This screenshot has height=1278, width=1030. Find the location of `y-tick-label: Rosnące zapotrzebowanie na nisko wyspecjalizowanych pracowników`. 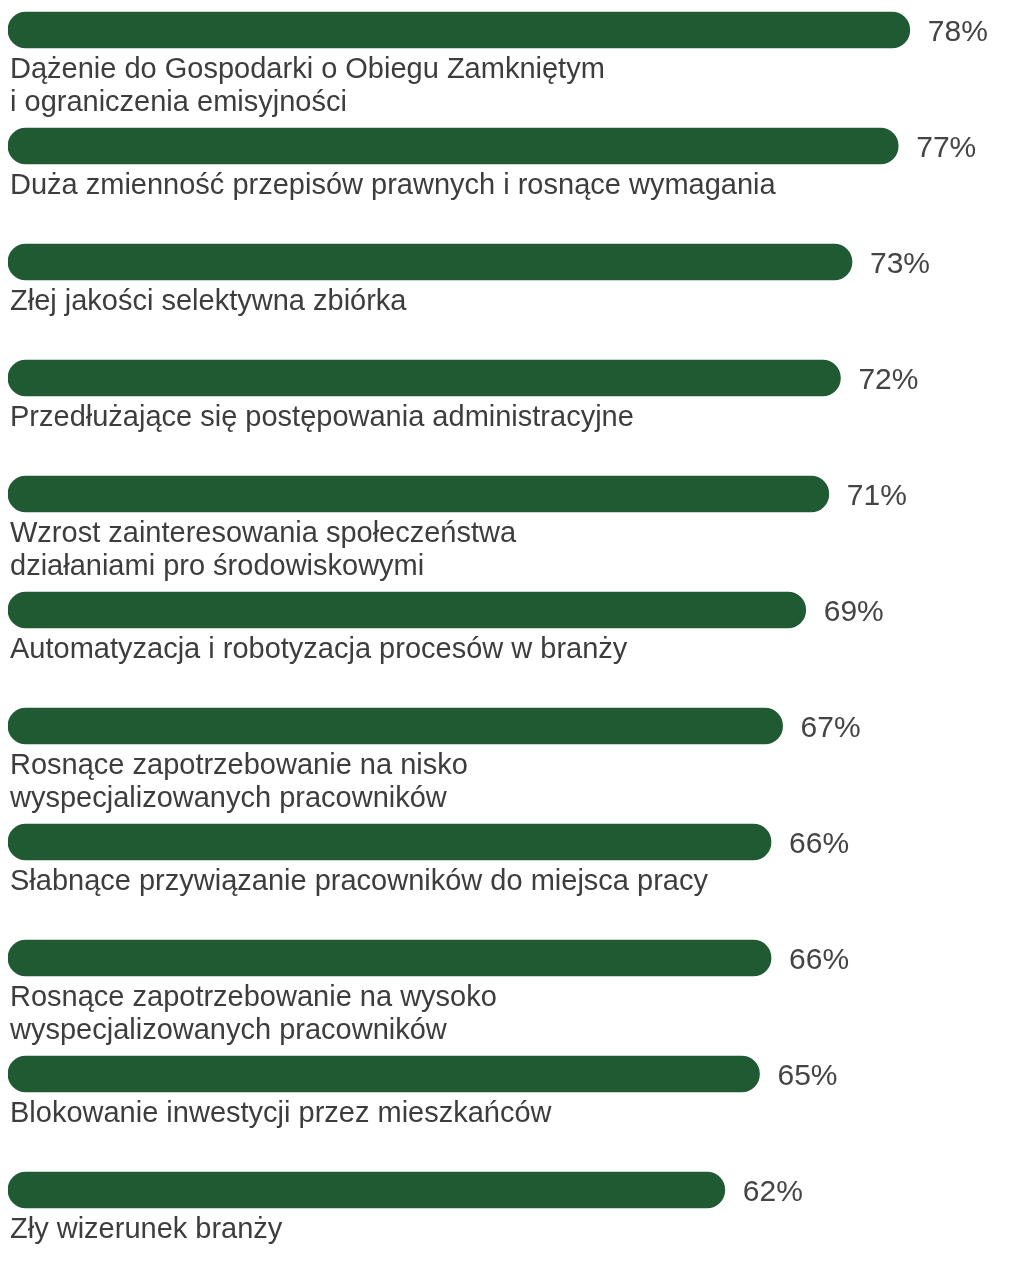

y-tick-label: Rosnące zapotrzebowanie na nisko wyspecjalizowanych pracowników is located at coordinates (238, 780).